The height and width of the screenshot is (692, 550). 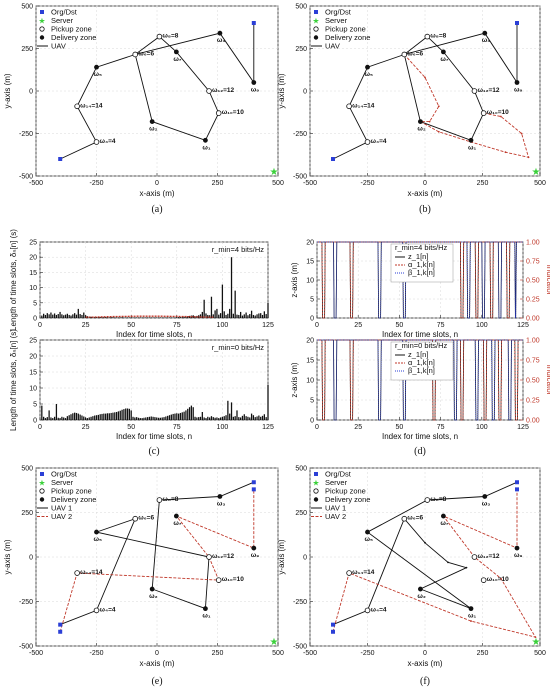 I want to click on x-tick-label: 25, so click(x=86, y=325).